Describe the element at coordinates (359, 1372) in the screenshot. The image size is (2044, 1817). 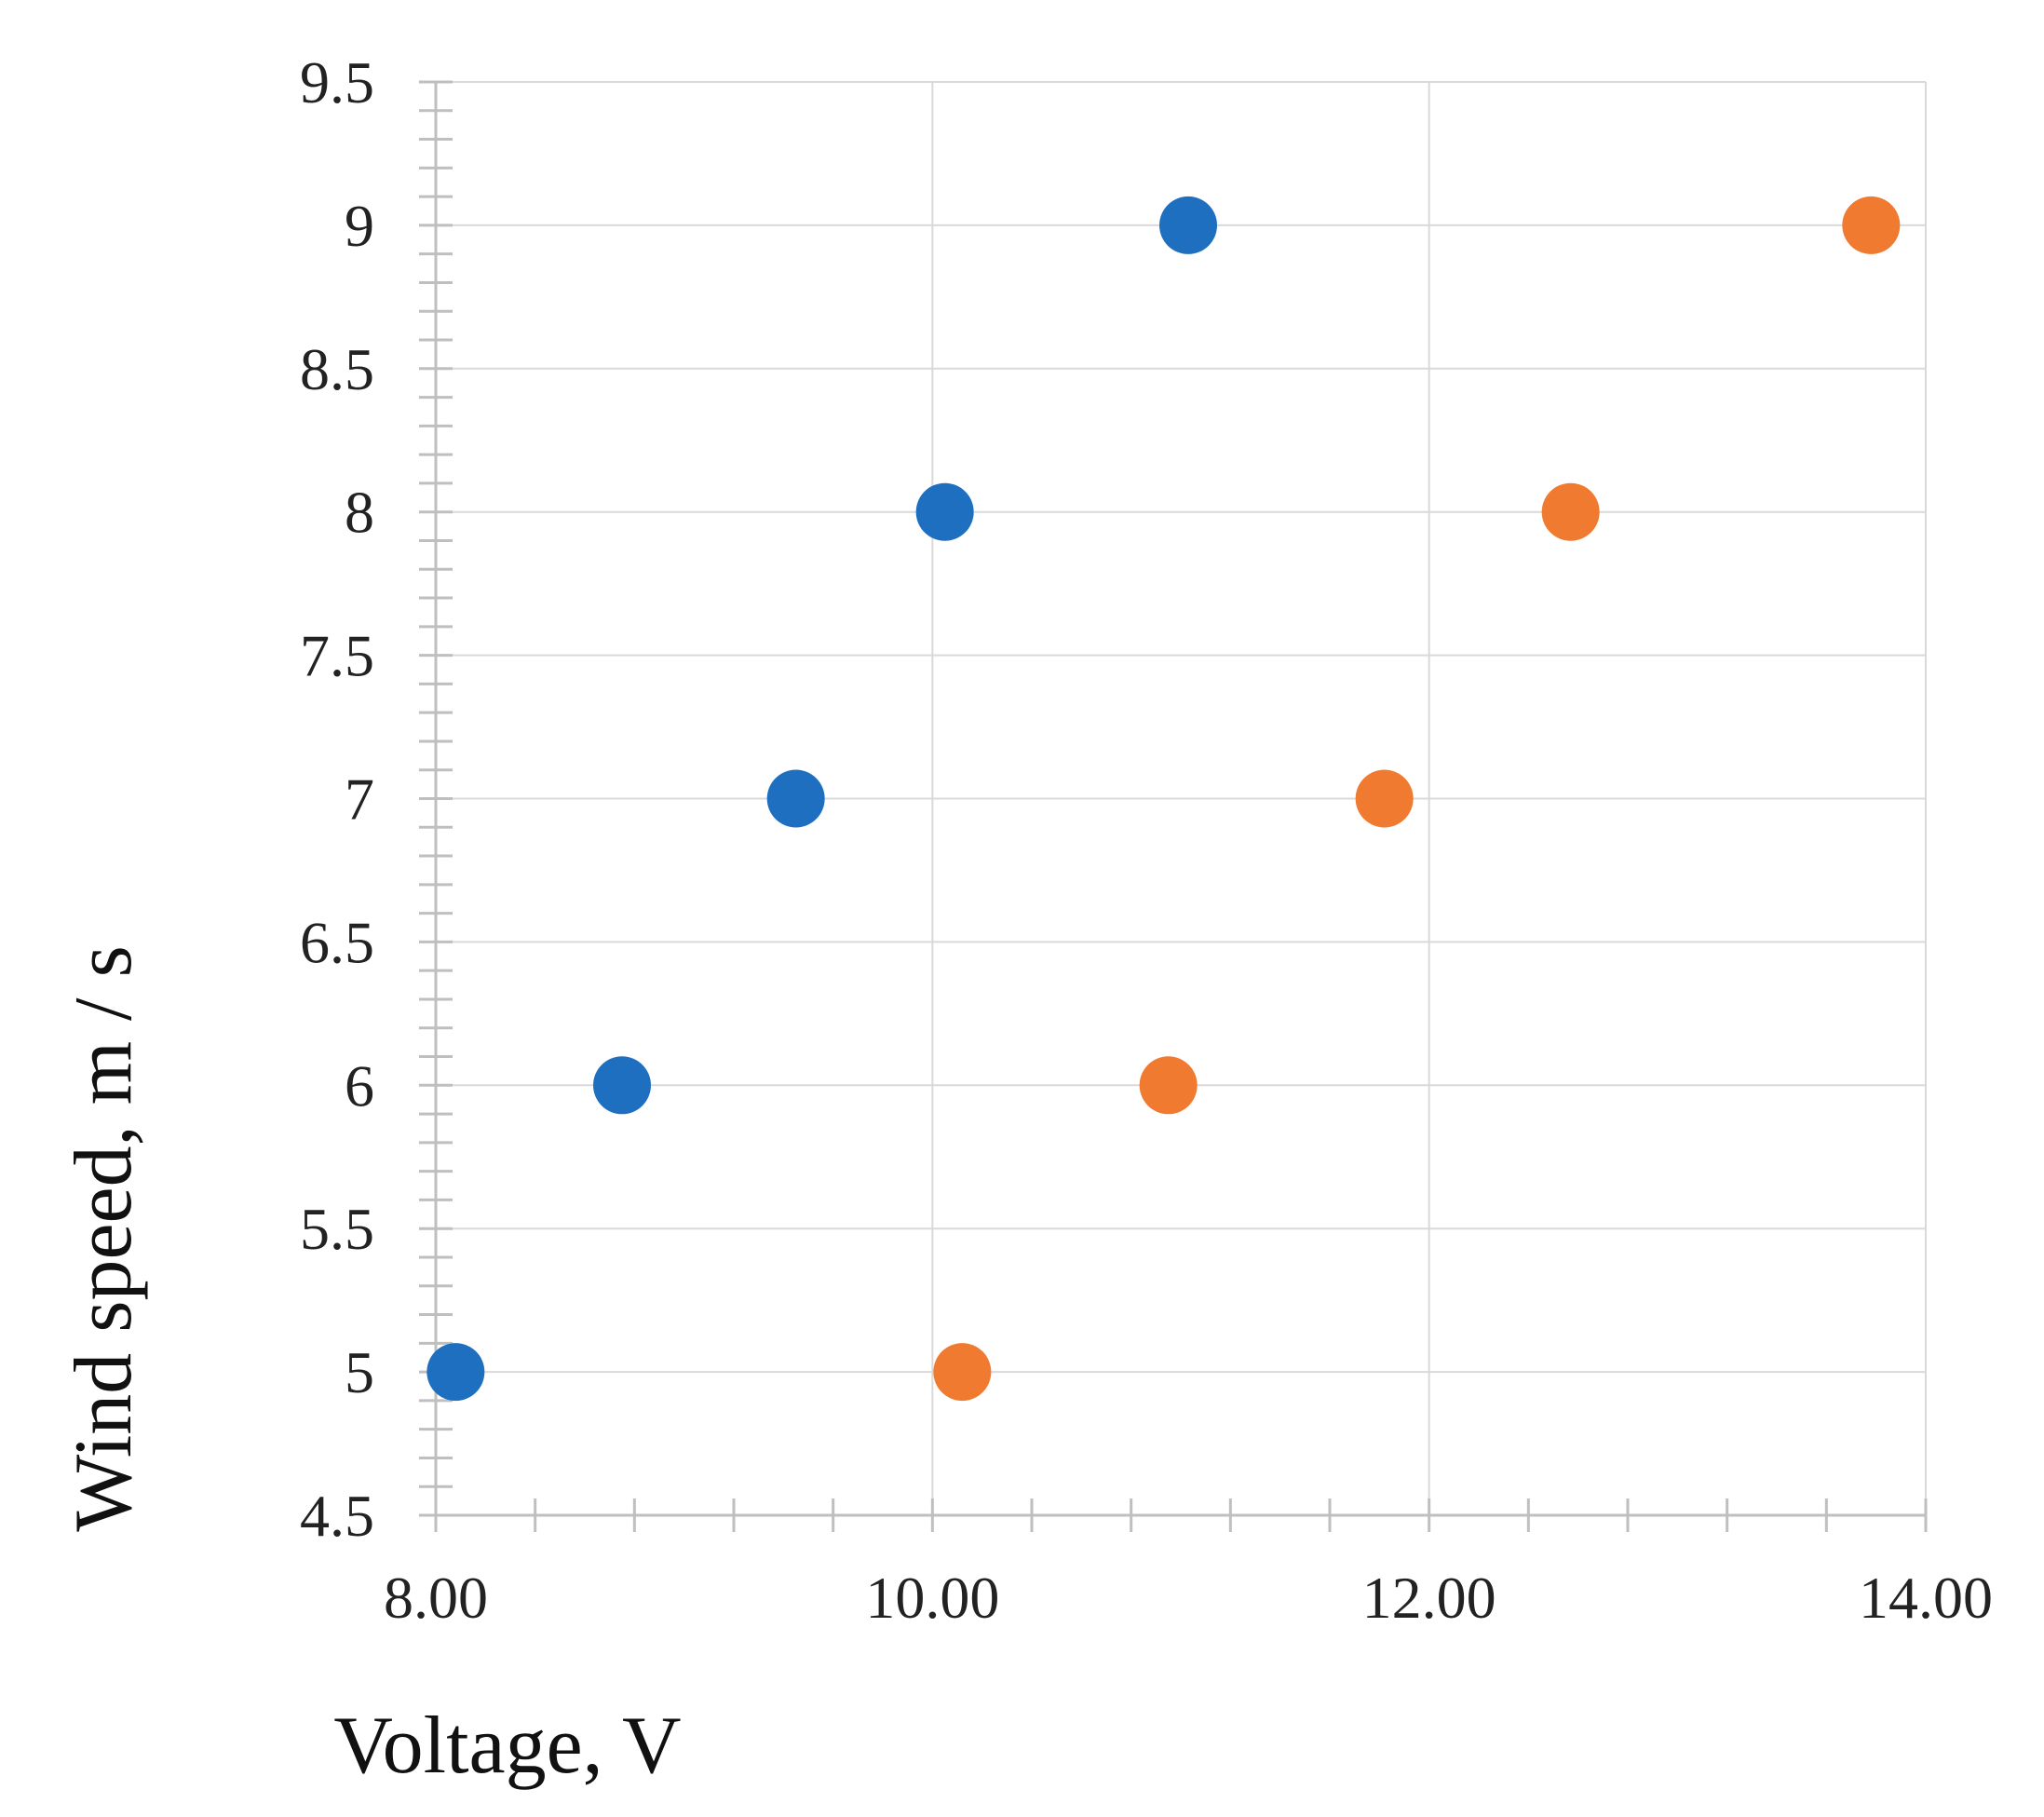
I see `y-tick-label: 5` at that location.